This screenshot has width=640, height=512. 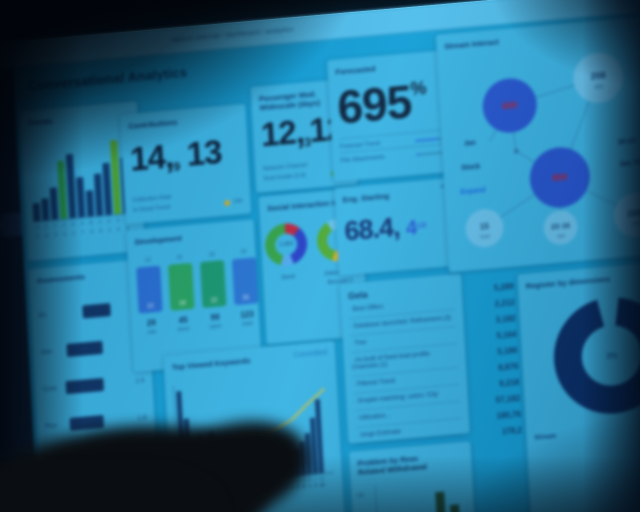 I want to click on kpi-title: Contributions, so click(x=153, y=124).